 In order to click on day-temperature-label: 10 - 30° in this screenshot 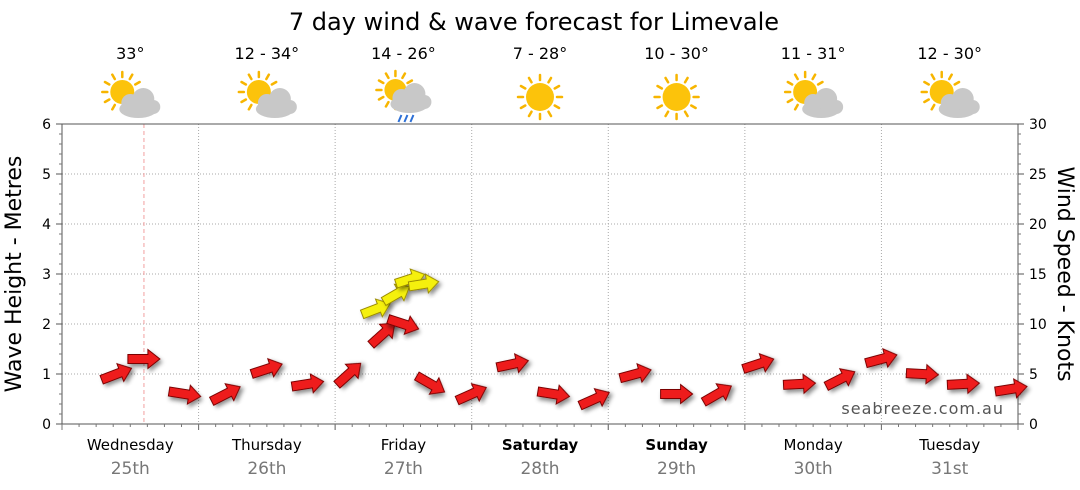, I will do `click(676, 53)`.